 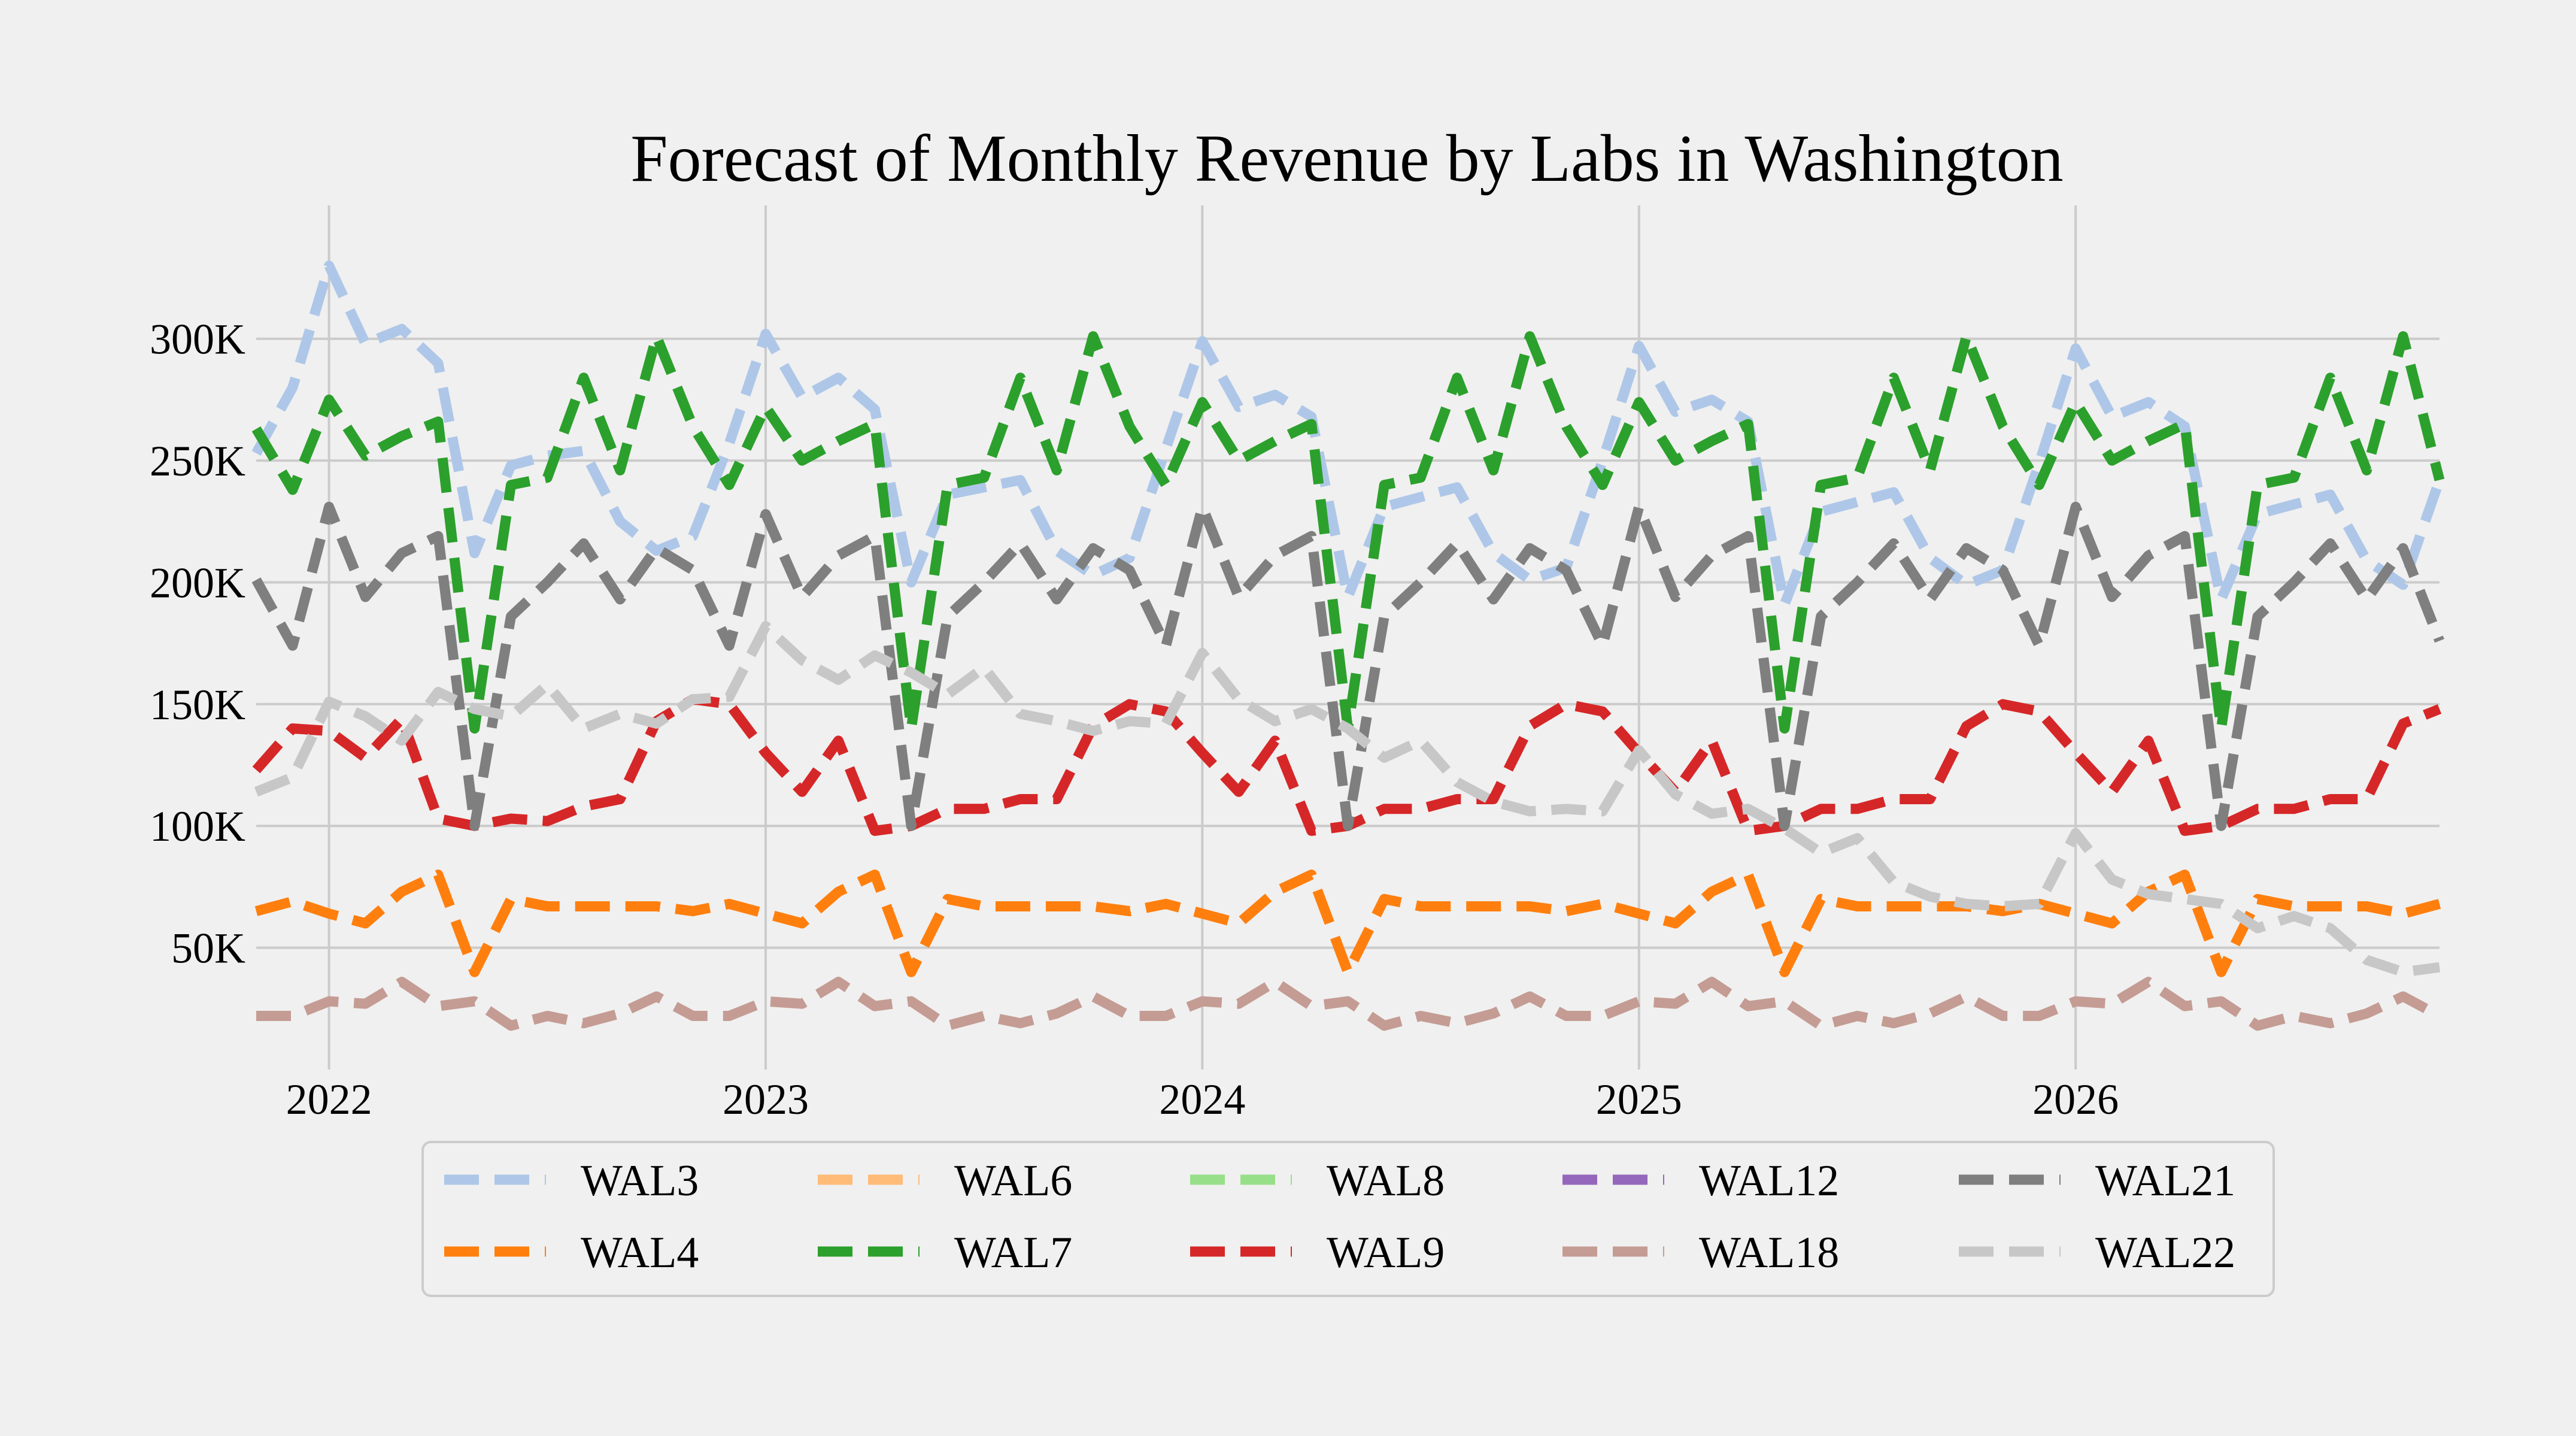 I want to click on y-tick-label: 200K, so click(x=197, y=583).